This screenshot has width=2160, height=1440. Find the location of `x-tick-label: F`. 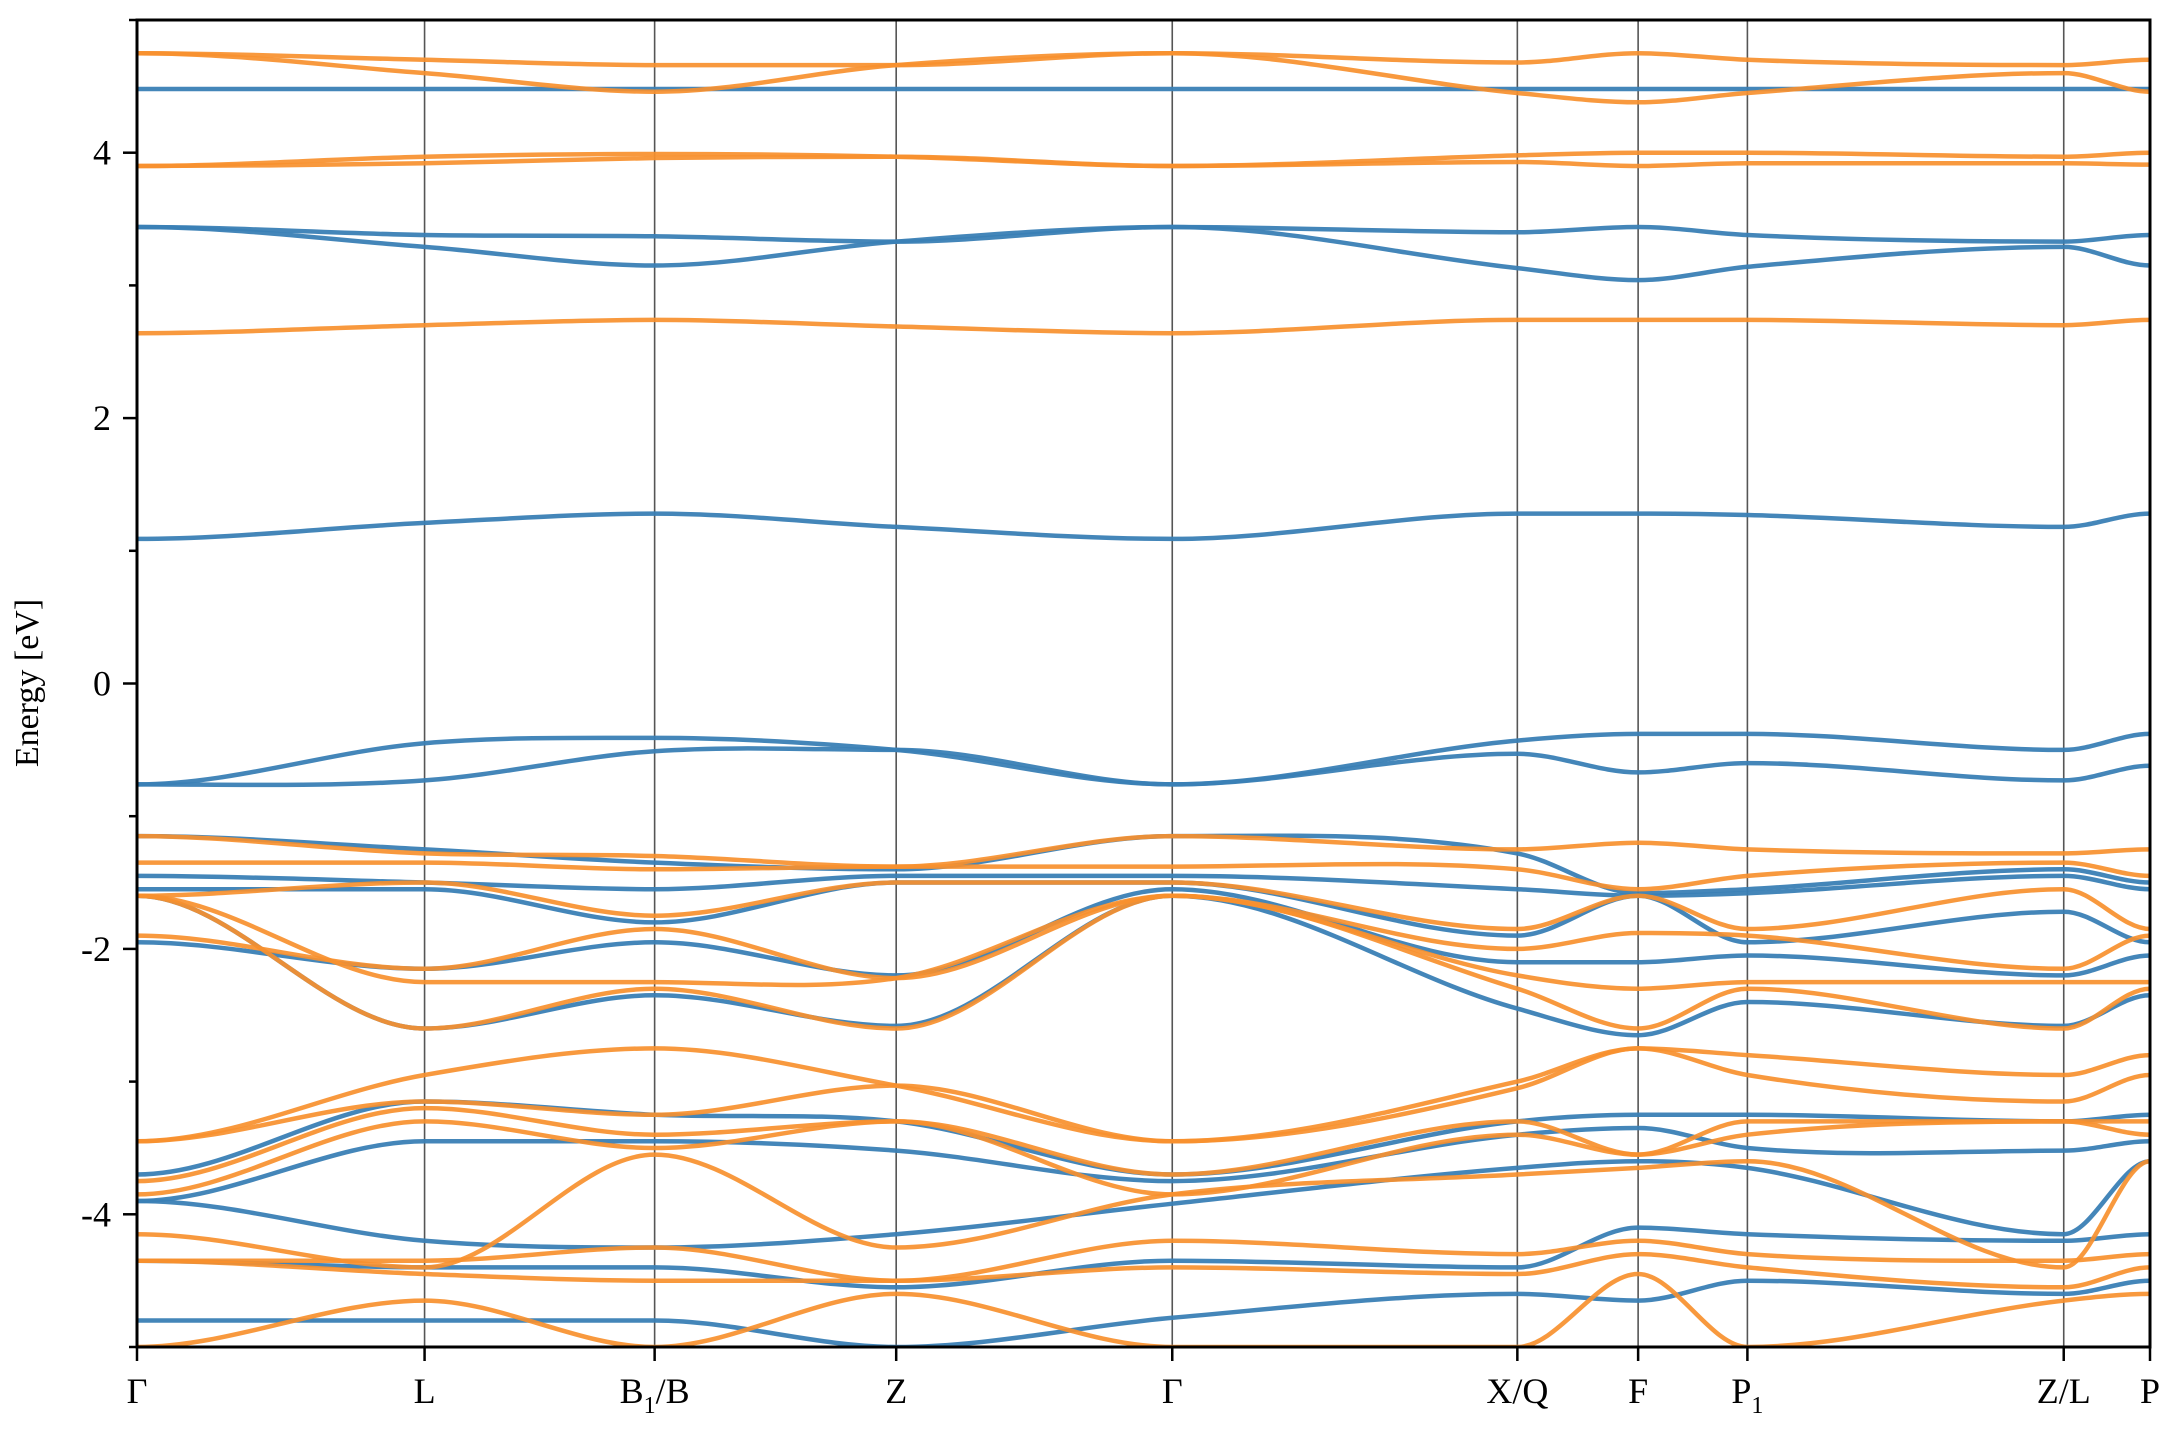

x-tick-label: F is located at coordinates (1638, 1391).